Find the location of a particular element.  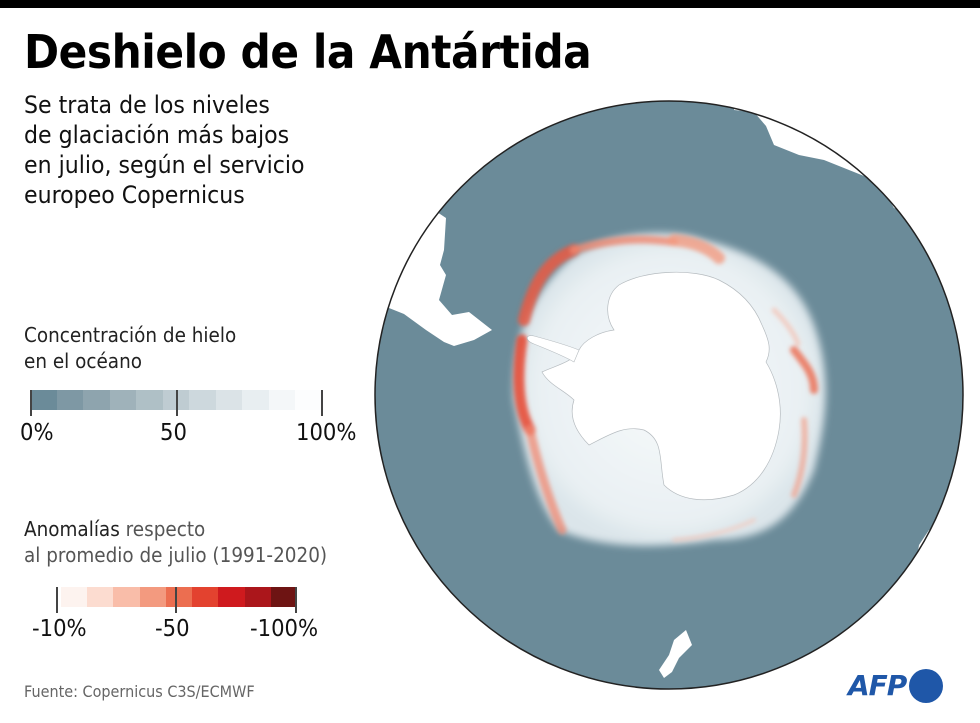

subtitle-line: Se trata de los niveles is located at coordinates (147, 105).